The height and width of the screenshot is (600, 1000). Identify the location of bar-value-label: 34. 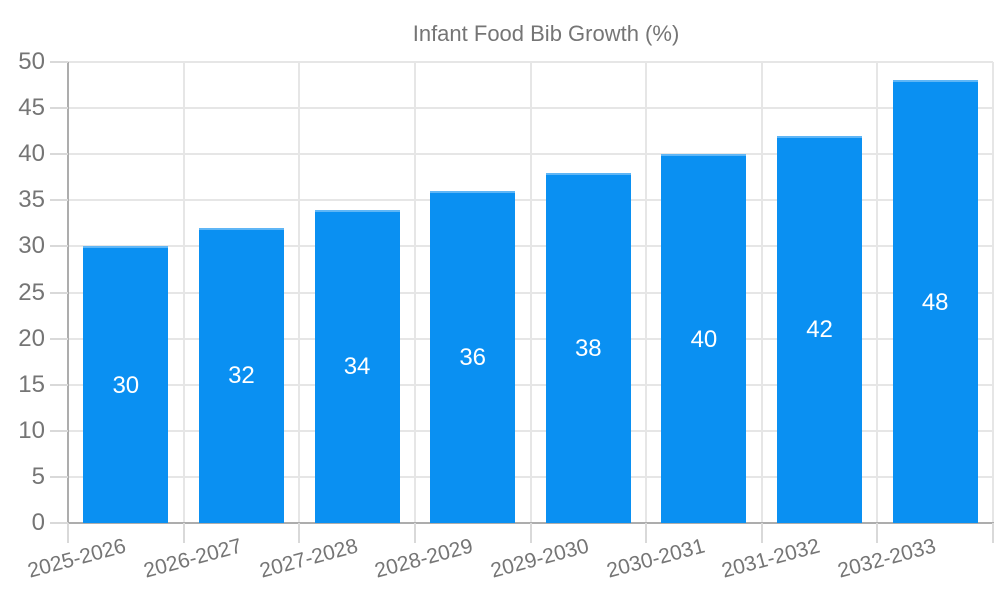
(357, 367).